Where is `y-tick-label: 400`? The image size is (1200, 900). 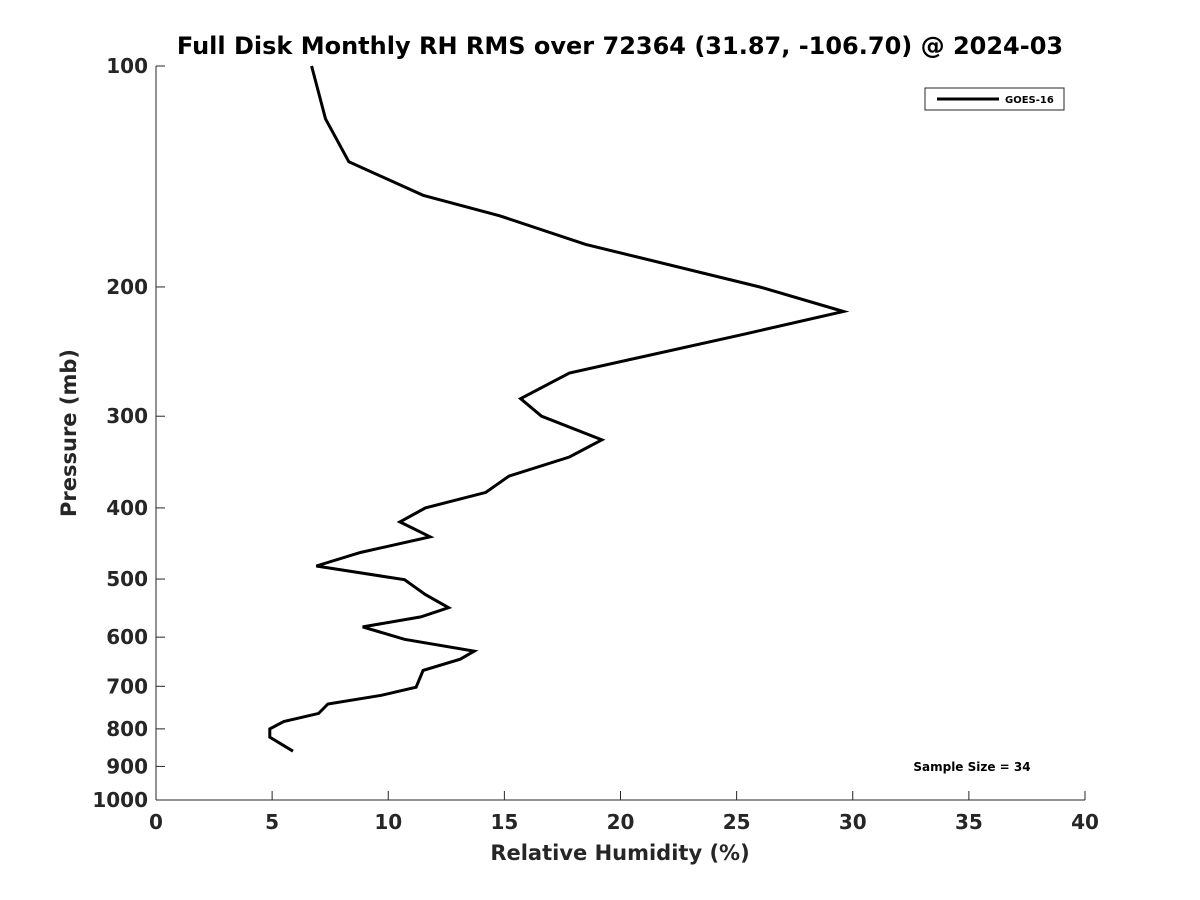 y-tick-label: 400 is located at coordinates (127, 508).